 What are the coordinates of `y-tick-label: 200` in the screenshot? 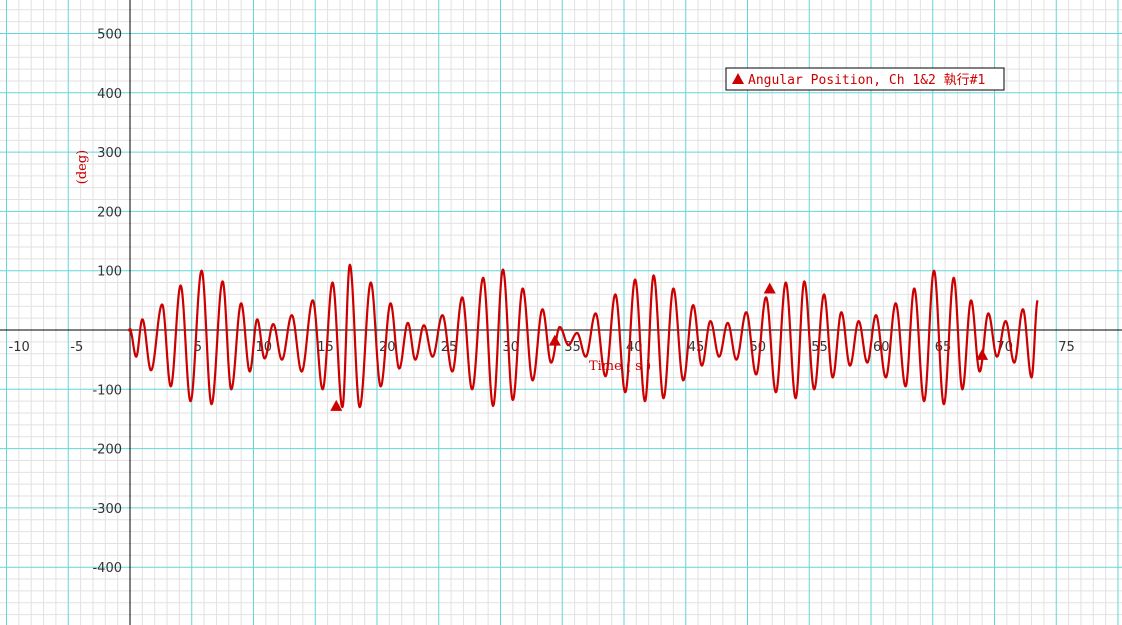 It's located at (109, 212).